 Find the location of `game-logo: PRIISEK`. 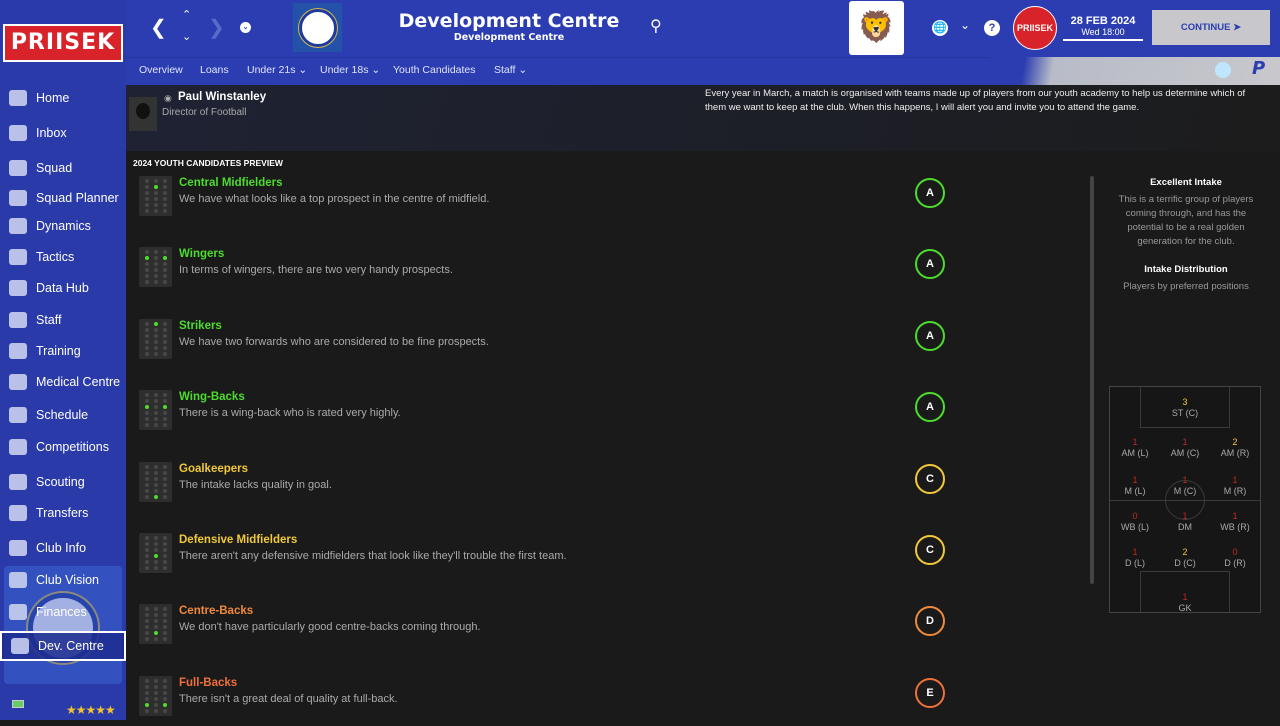

game-logo: PRIISEK is located at coordinates (63, 43).